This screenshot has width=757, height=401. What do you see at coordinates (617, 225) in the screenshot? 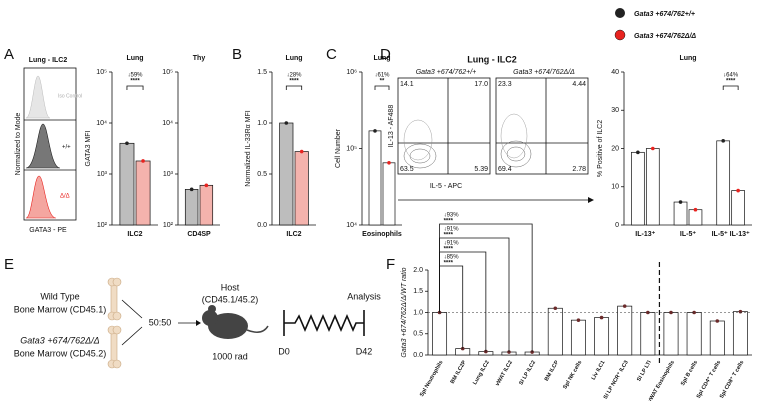
I see `y-tick-label: 0` at bounding box center [617, 225].